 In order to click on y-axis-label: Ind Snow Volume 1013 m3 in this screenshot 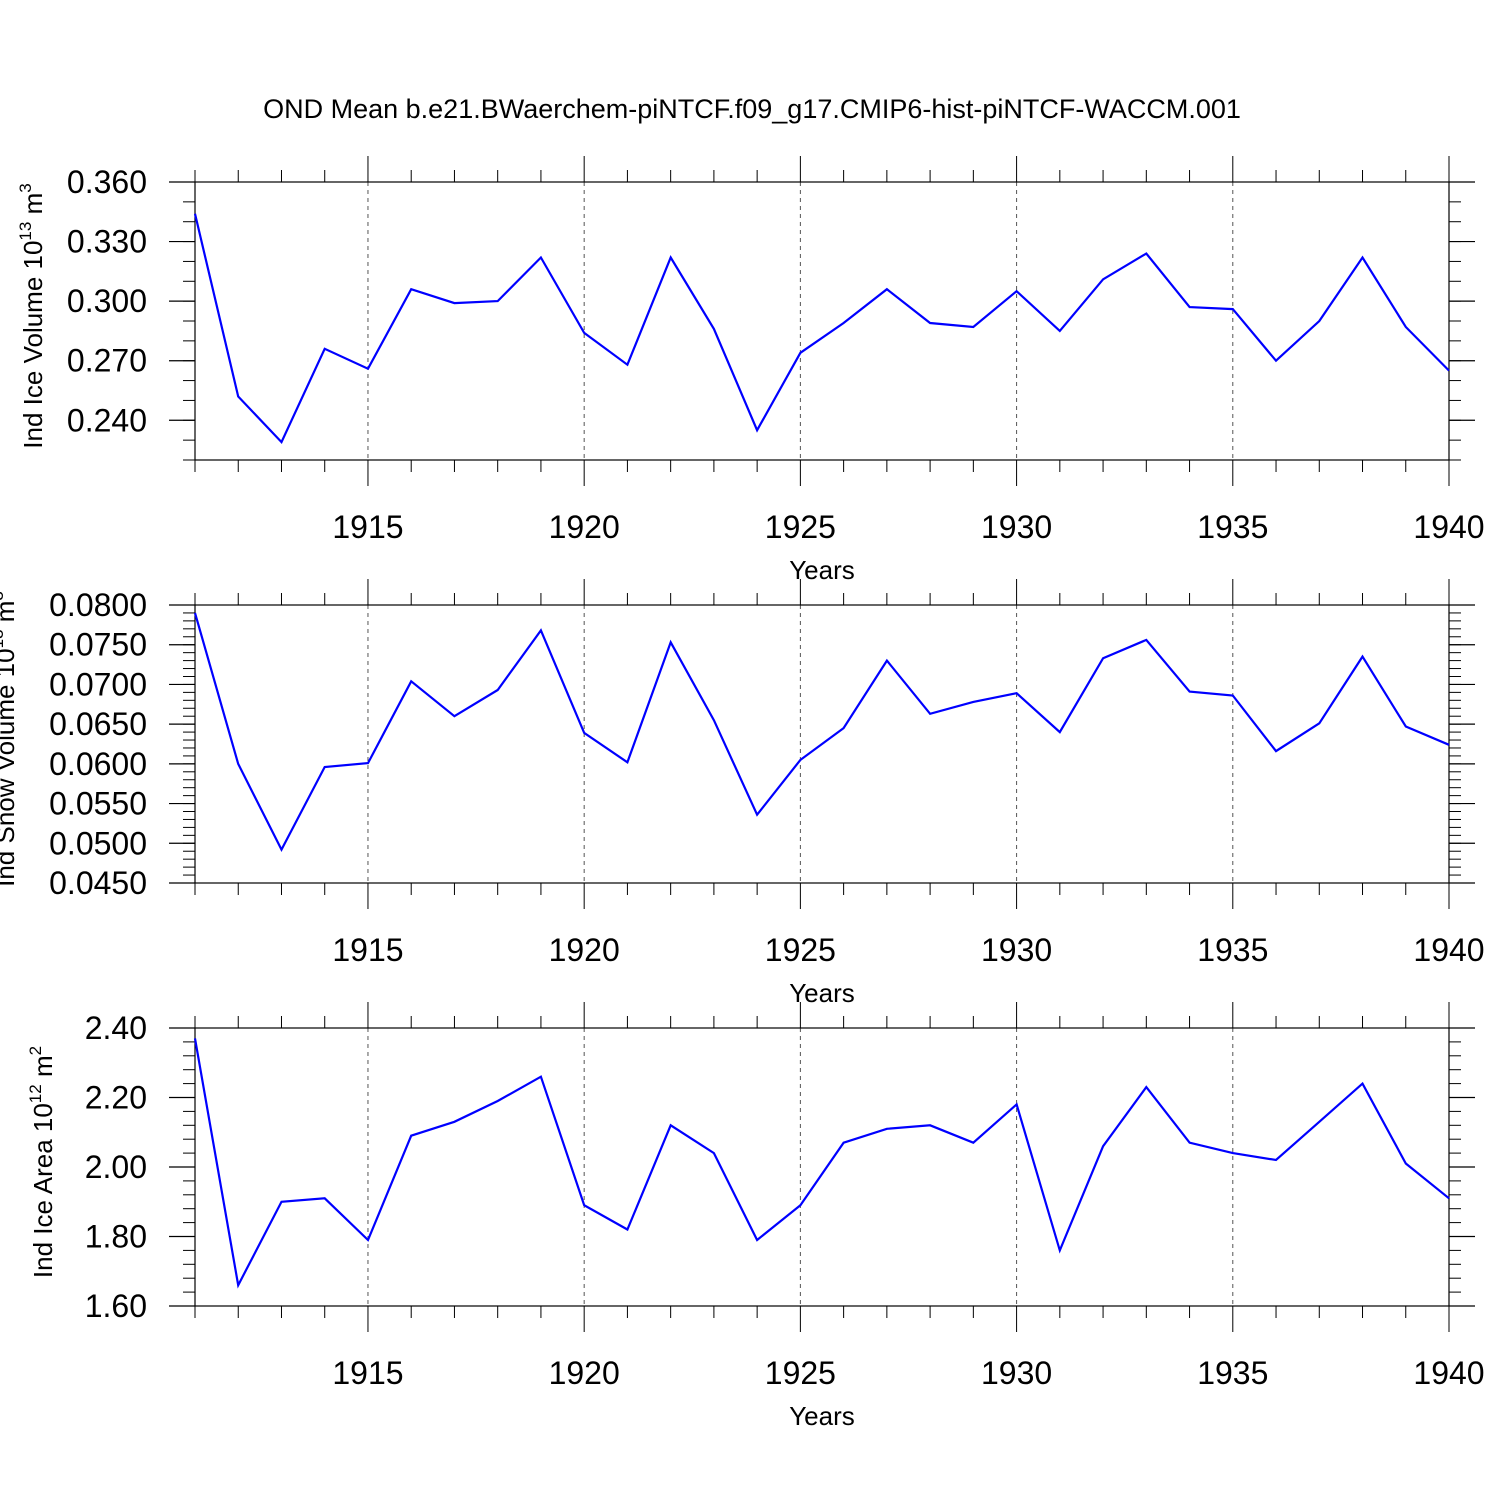, I will do `click(10, 739)`.